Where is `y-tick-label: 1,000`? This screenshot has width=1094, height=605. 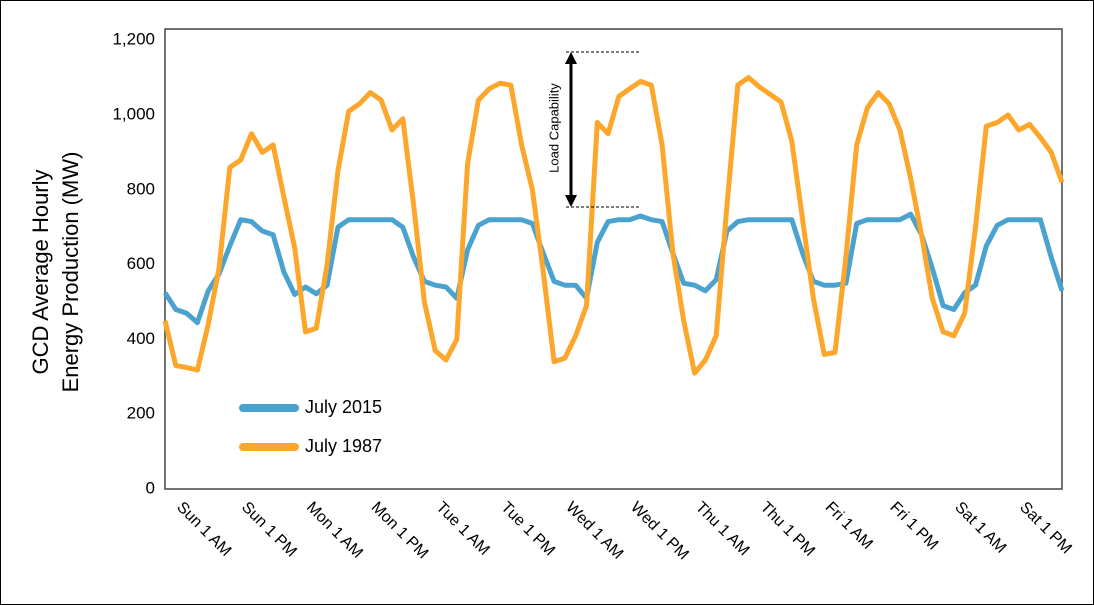
y-tick-label: 1,000 is located at coordinates (133, 114).